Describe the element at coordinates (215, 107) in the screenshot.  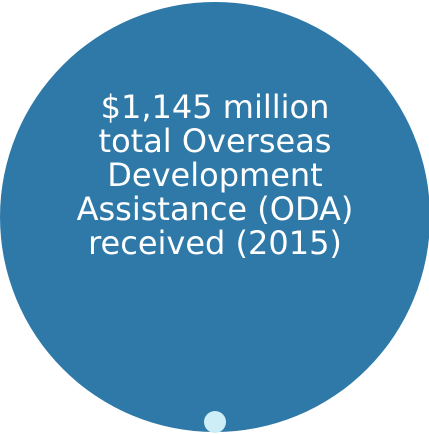
I see `stat-line-amount: $1,145 million` at that location.